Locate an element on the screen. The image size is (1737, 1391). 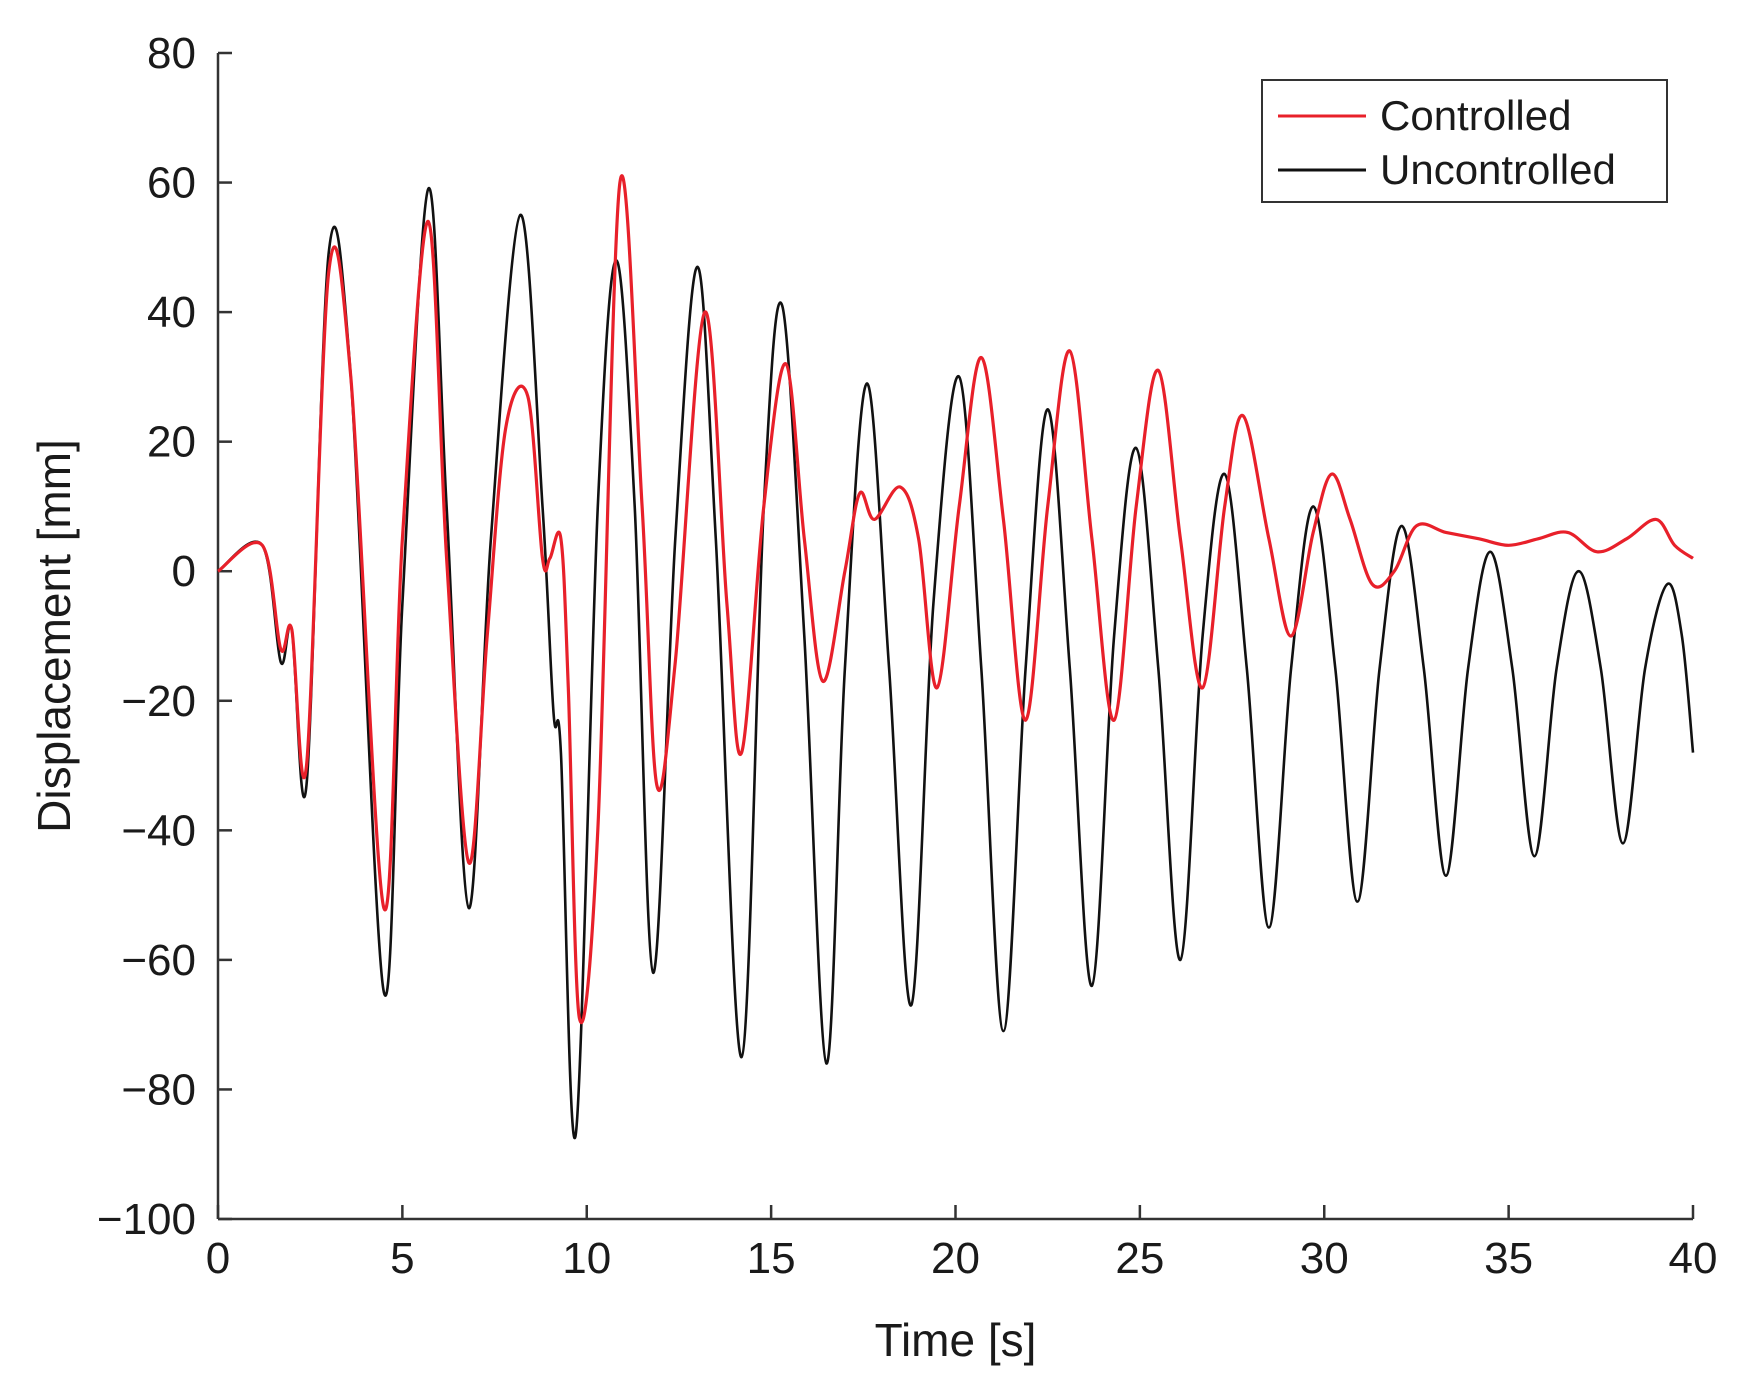
x-tick-label: 40 is located at coordinates (1693, 1258).